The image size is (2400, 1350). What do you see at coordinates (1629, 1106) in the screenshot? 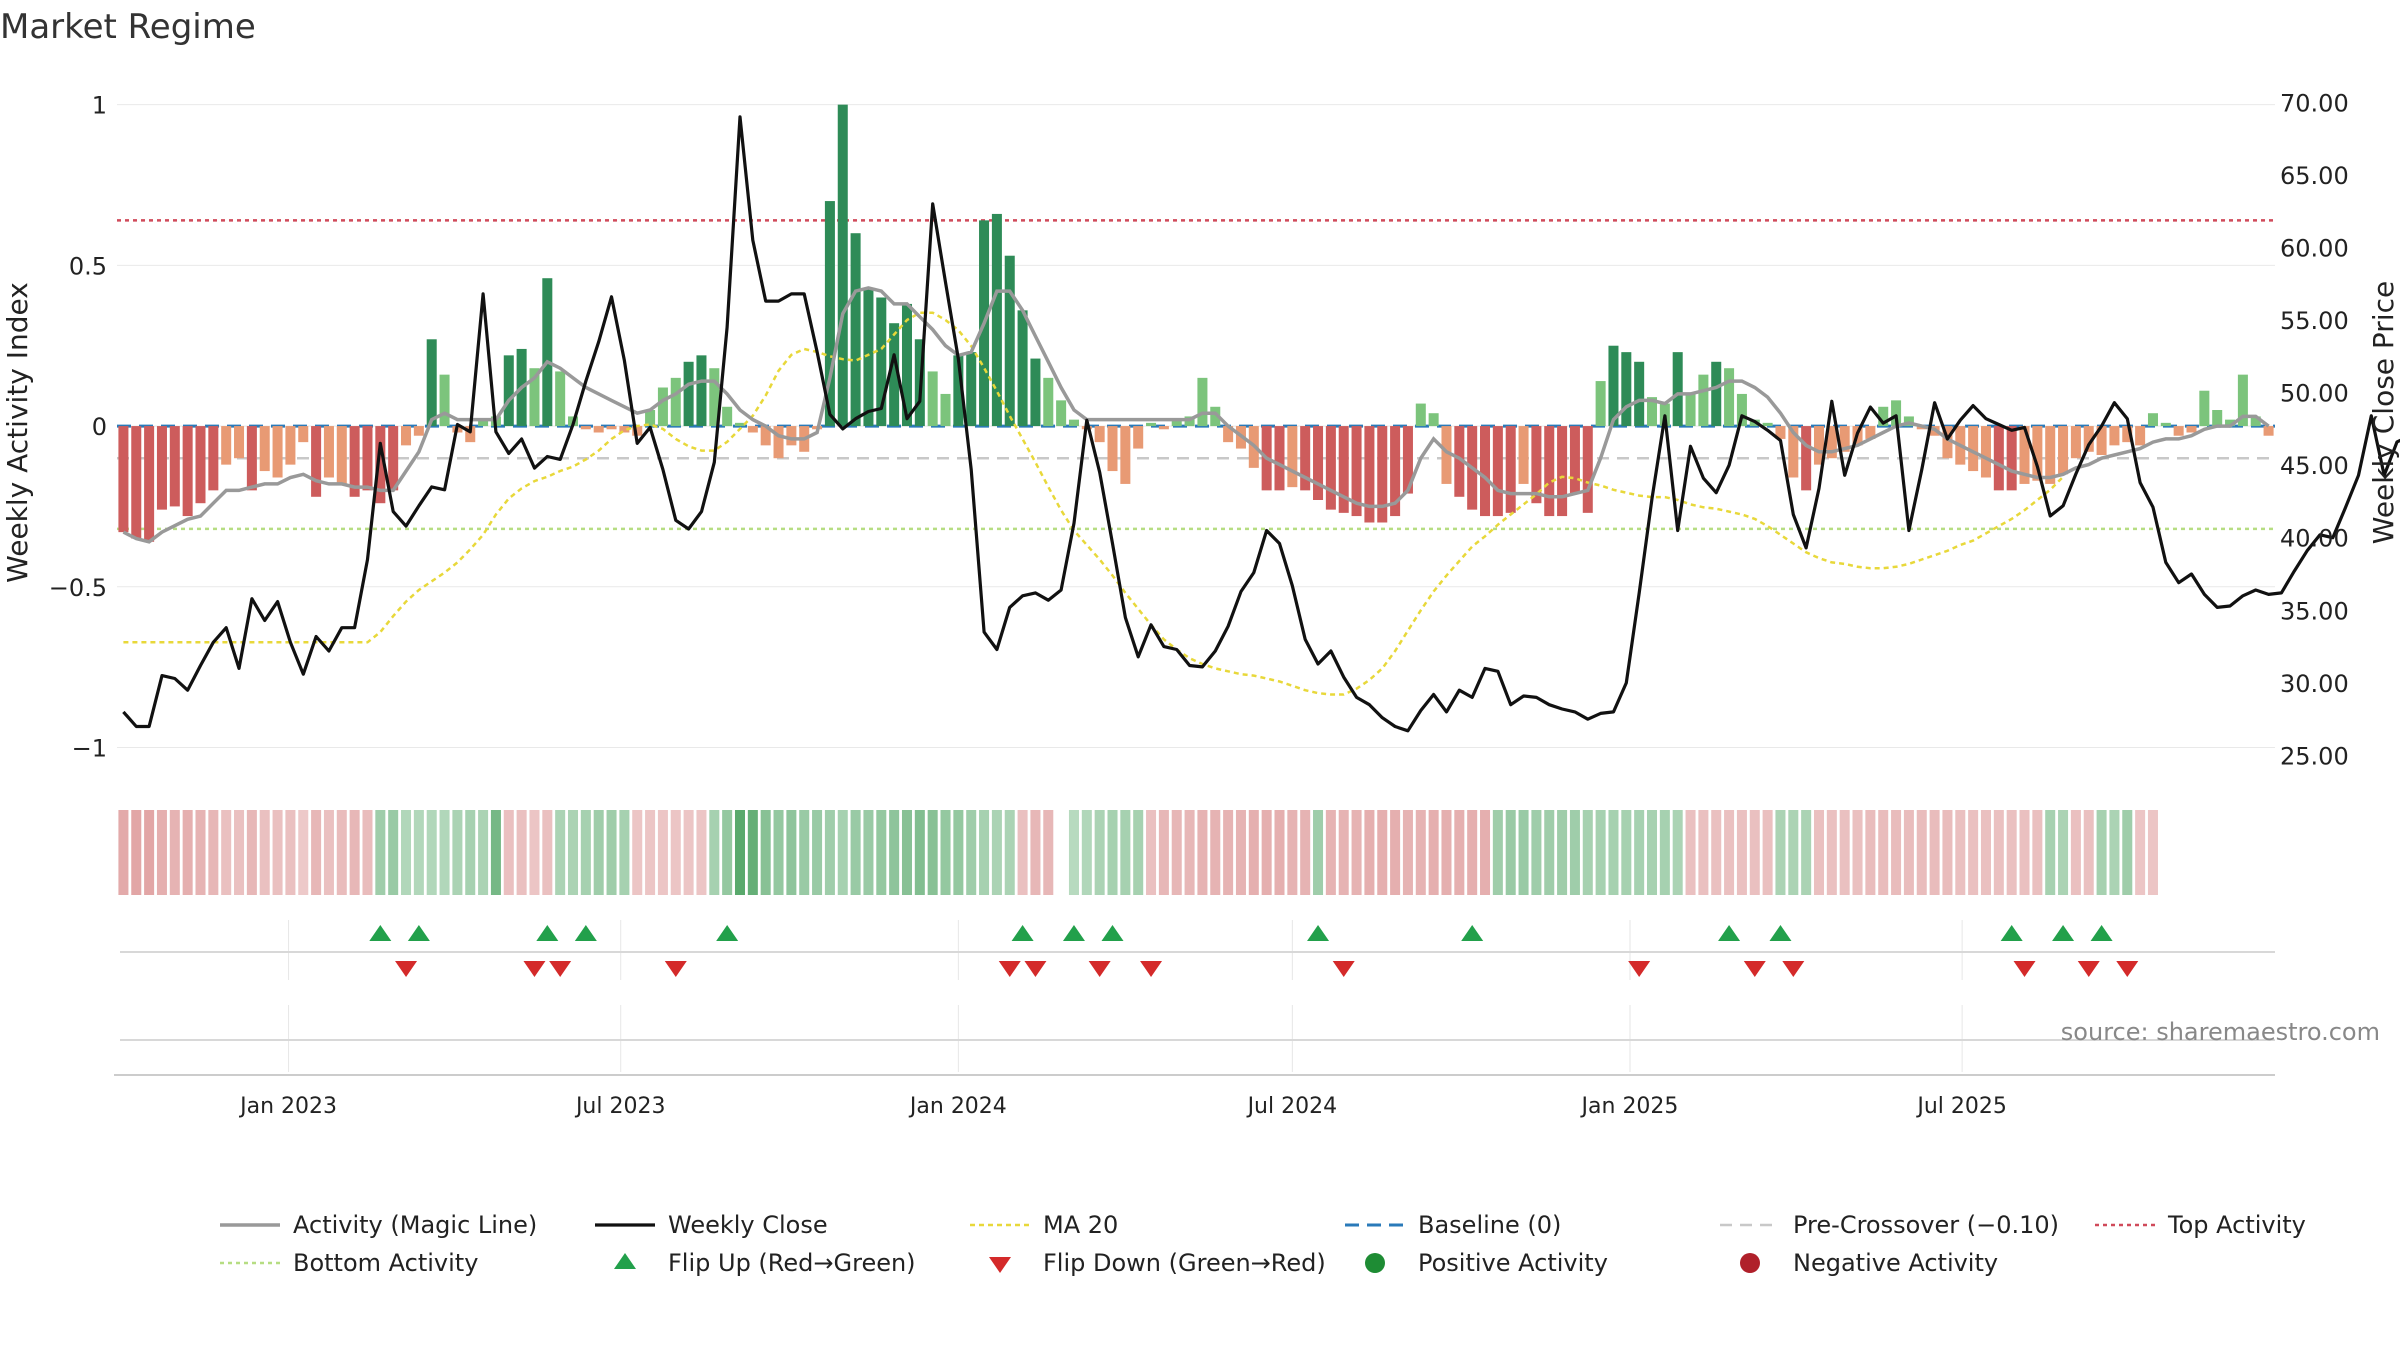
I see `x-tick-label: Jan 2025` at bounding box center [1629, 1106].